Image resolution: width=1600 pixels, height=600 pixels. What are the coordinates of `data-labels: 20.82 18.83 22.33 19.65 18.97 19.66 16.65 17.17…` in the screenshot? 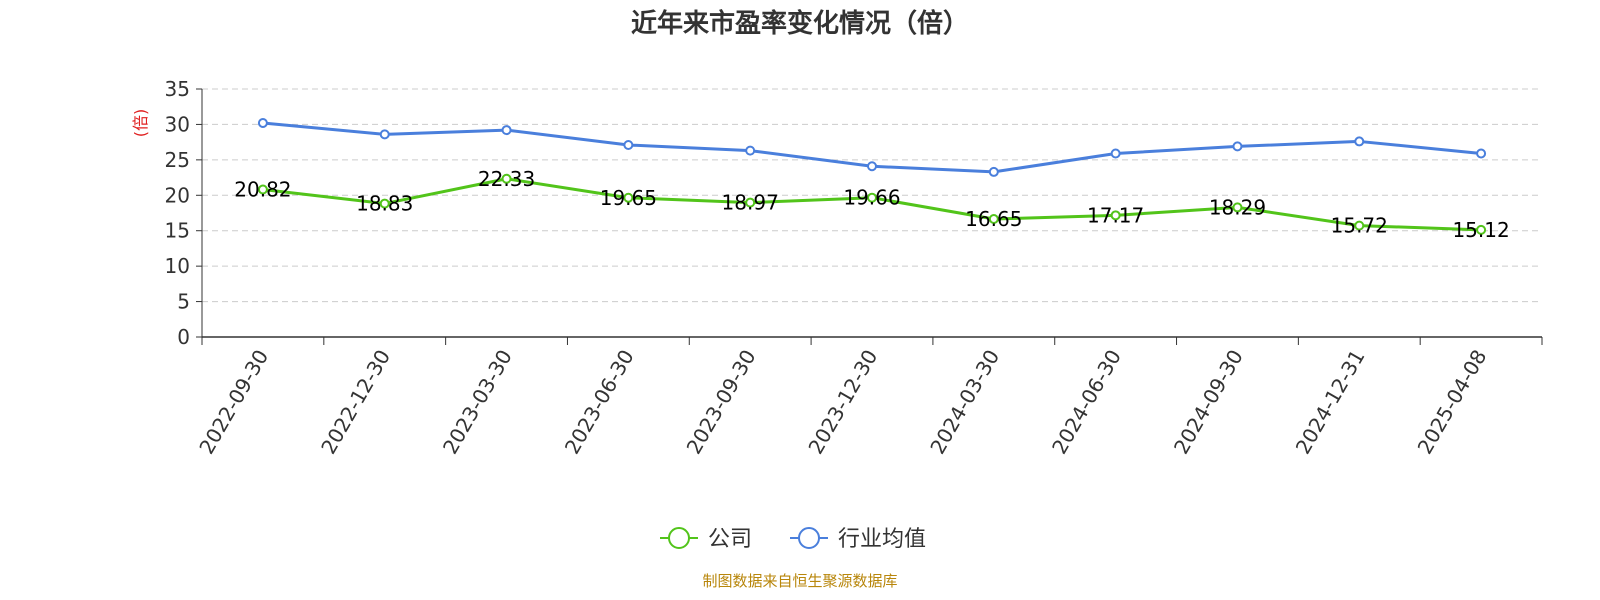 It's located at (871, 204).